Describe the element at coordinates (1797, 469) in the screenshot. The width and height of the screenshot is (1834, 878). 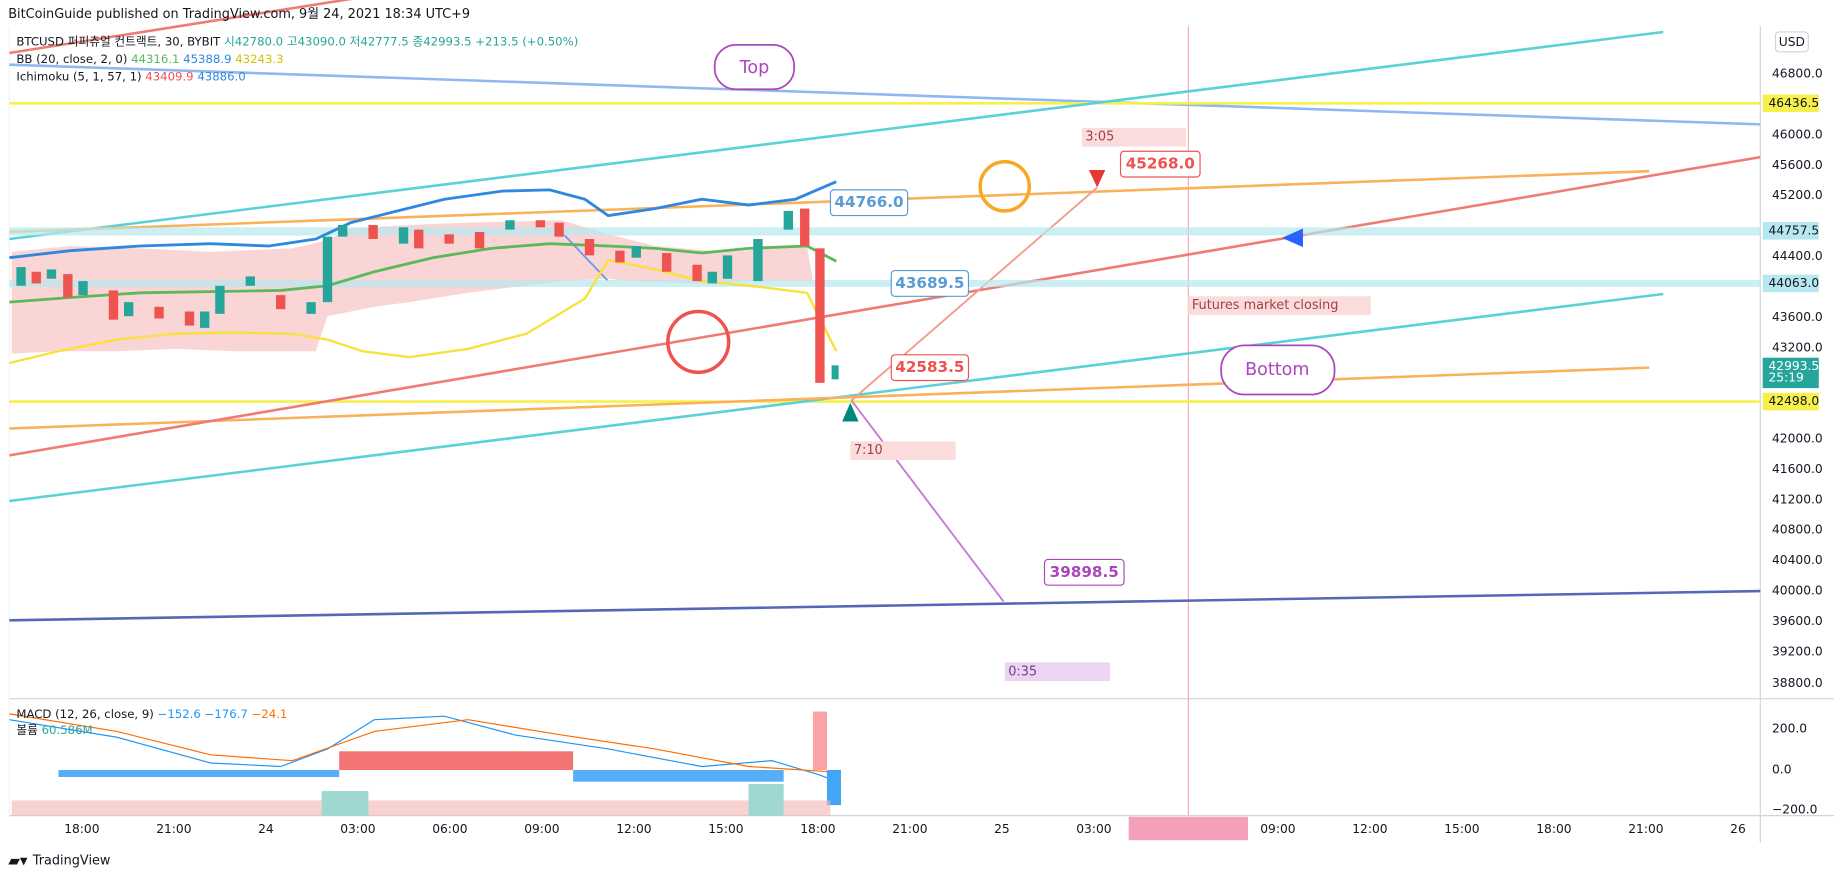
I see `price-tick: 41600.0` at that location.